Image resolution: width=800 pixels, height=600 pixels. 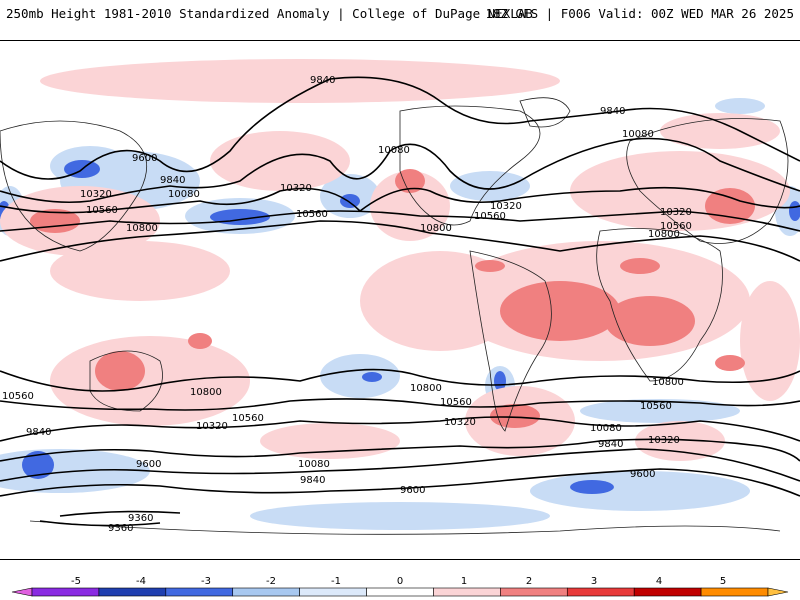 I want to click on colorbar-low-extend, so click(x=22, y=592).